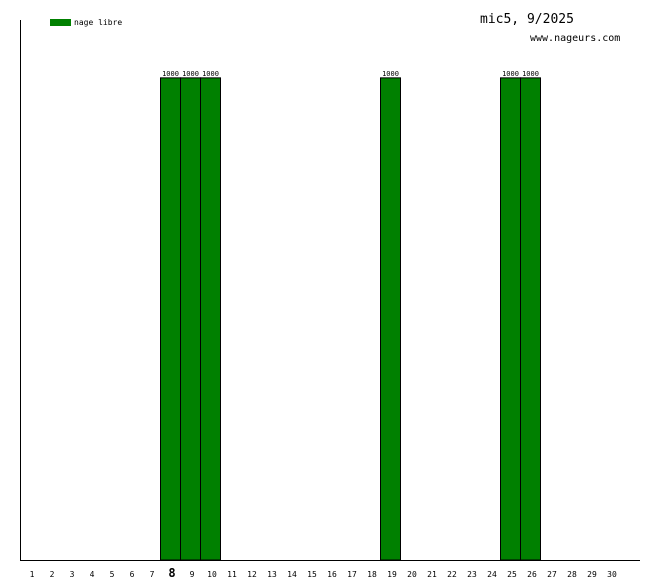 This screenshot has width=660, height=580. I want to click on x-tick-label: 1, so click(32, 574).